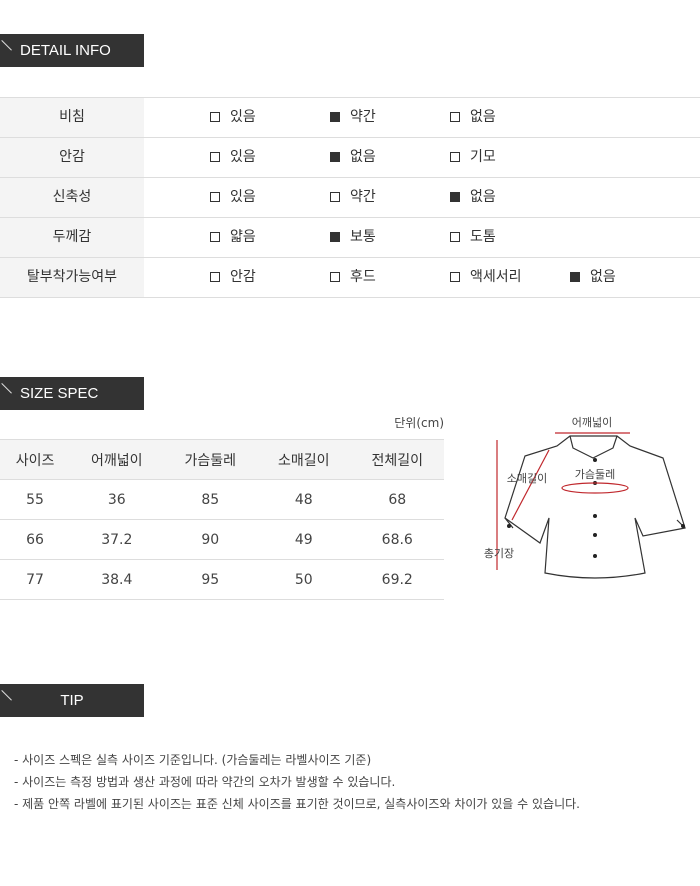 This screenshot has width=700, height=886. Describe the element at coordinates (72, 237) in the screenshot. I see `detail-row-label: 두께감` at that location.